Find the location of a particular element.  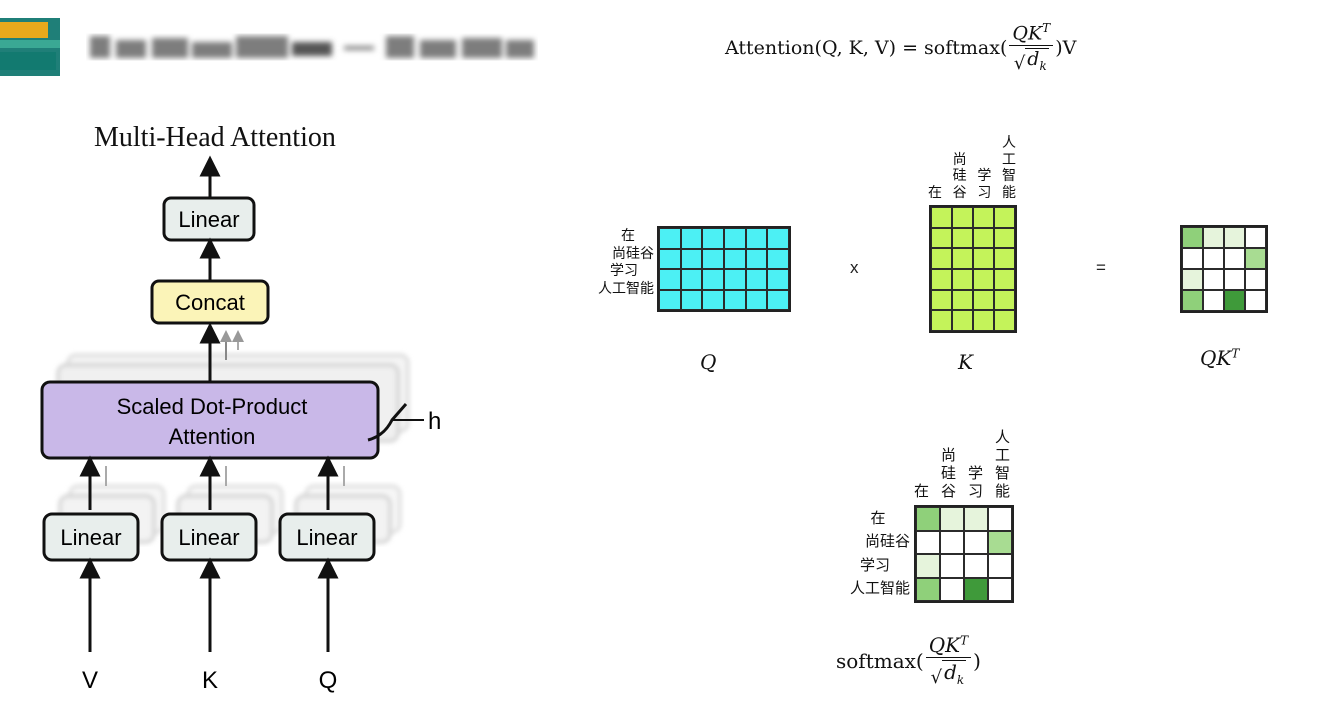

k-label: K is located at coordinates (965, 362).